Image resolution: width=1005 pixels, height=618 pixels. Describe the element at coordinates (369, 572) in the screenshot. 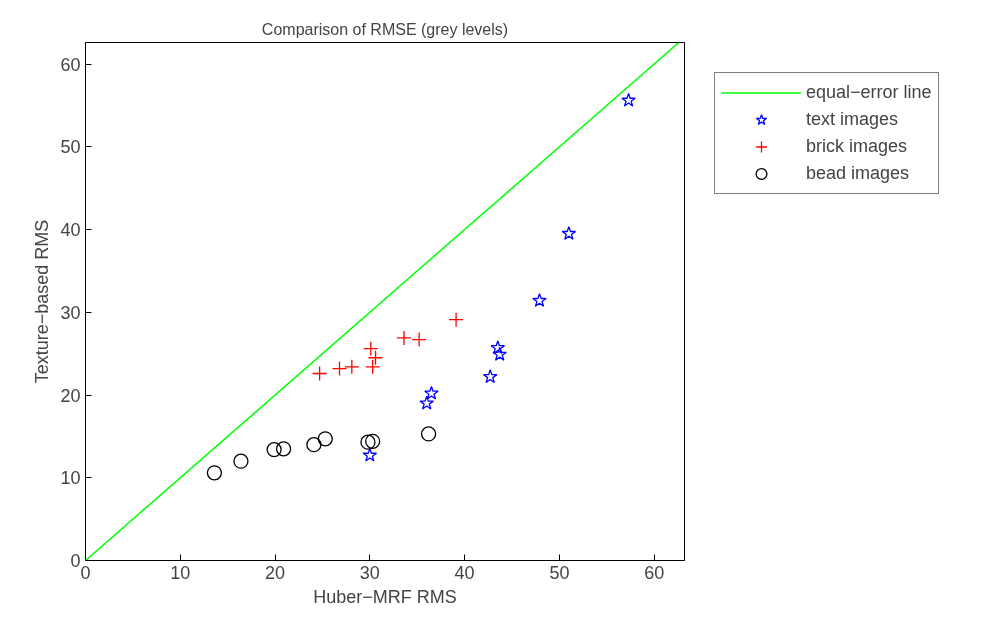

I see `x-tick-label: 30` at that location.